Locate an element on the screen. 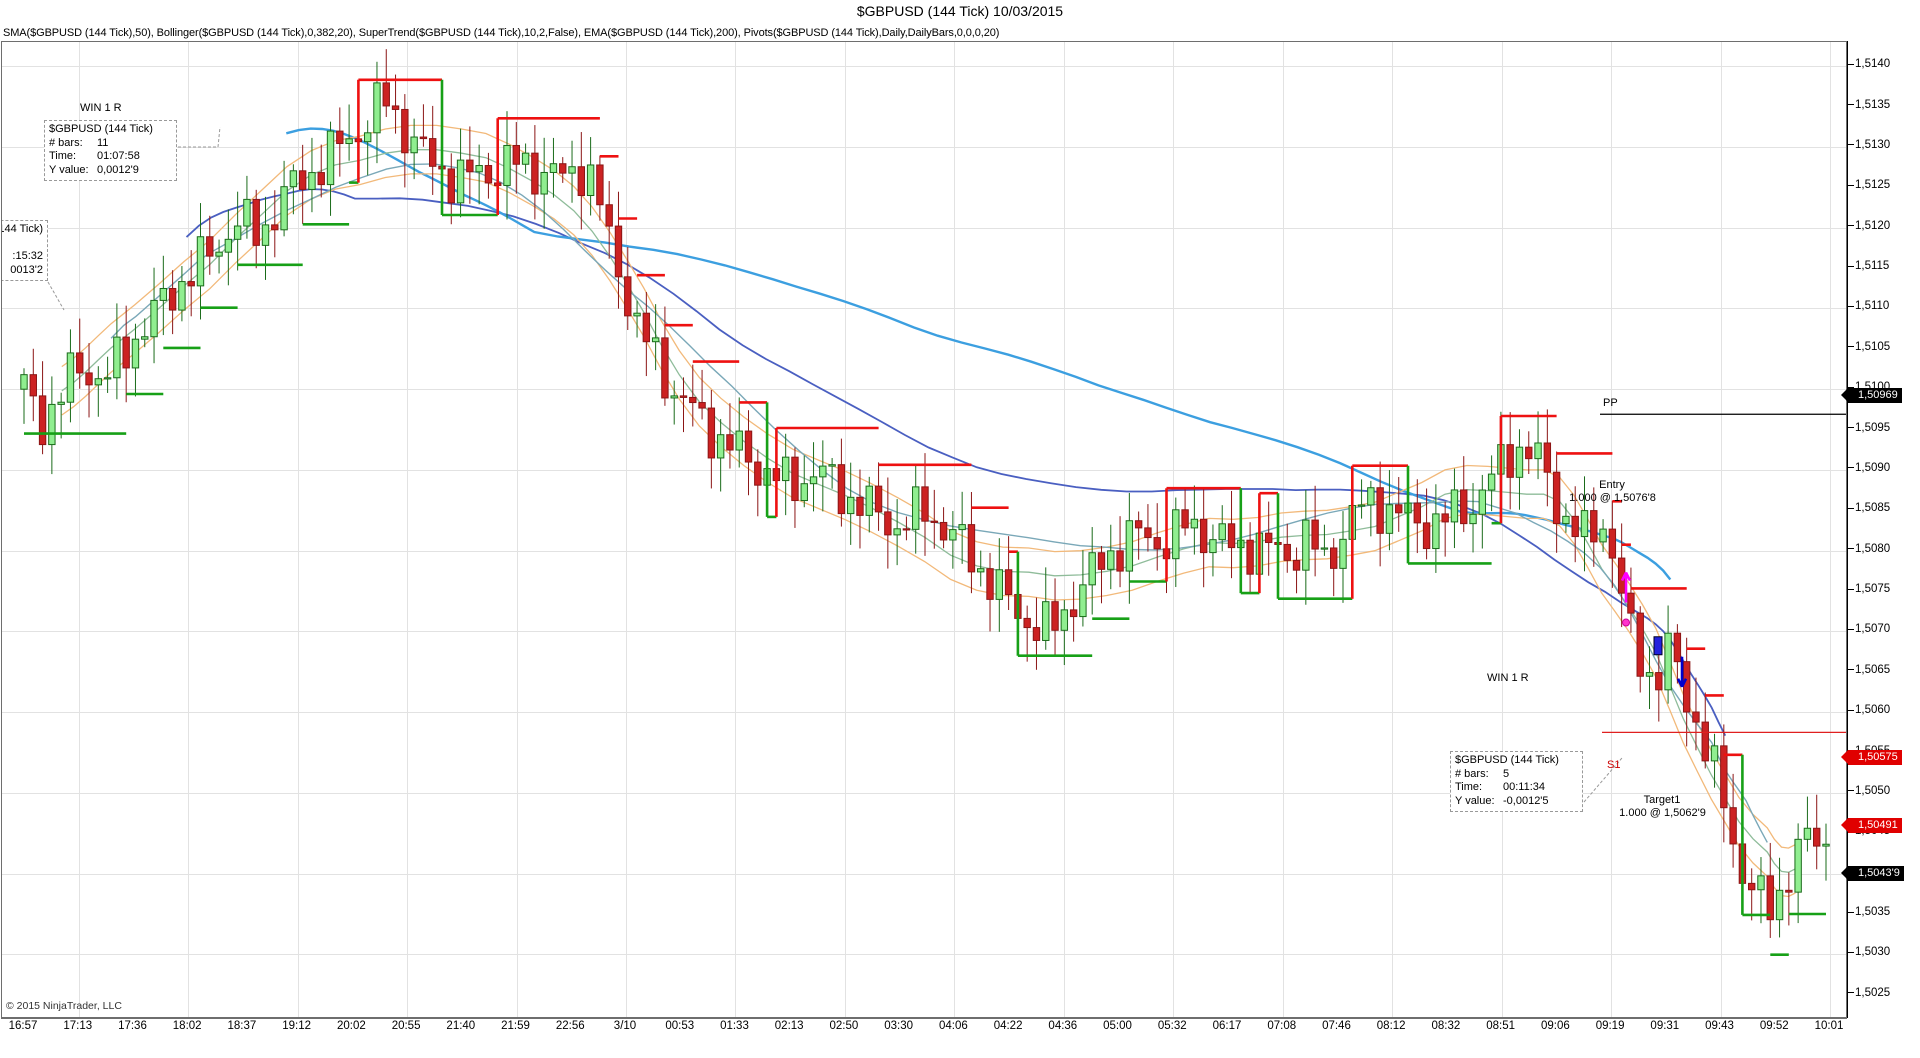  price-tick-label: 1,5095 is located at coordinates (1869, 428).